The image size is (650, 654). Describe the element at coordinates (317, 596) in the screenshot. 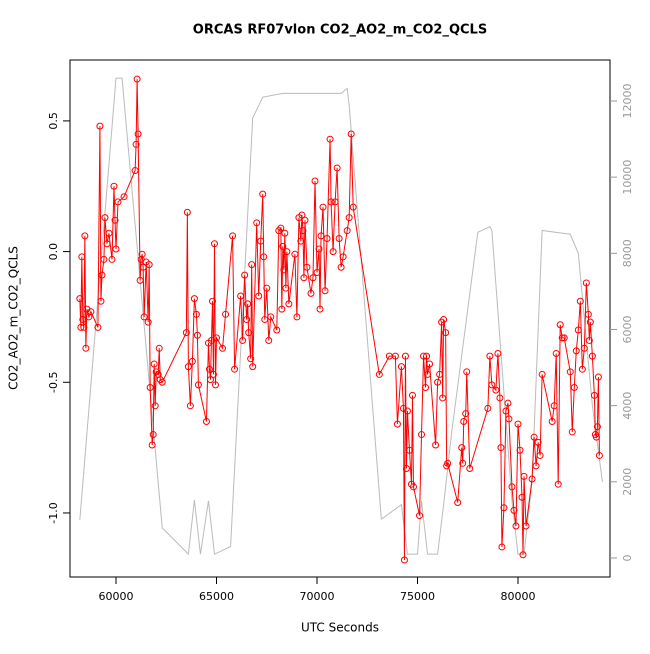

I see `x-tick-label: 70000` at that location.